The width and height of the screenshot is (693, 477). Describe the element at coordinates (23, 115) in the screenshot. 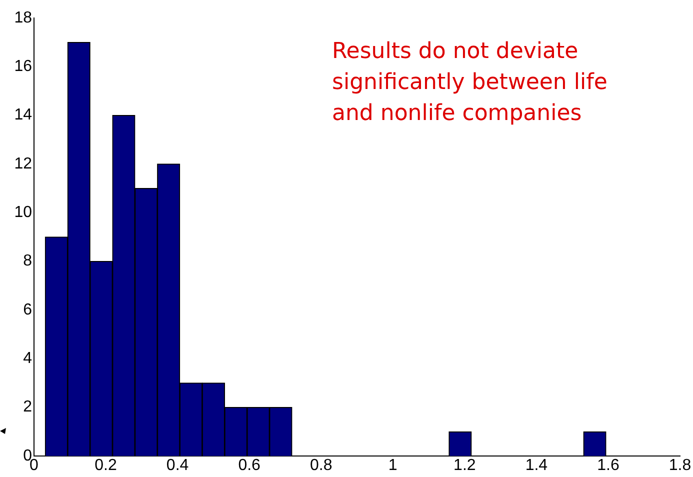

I see `y-tick-label: 14` at that location.